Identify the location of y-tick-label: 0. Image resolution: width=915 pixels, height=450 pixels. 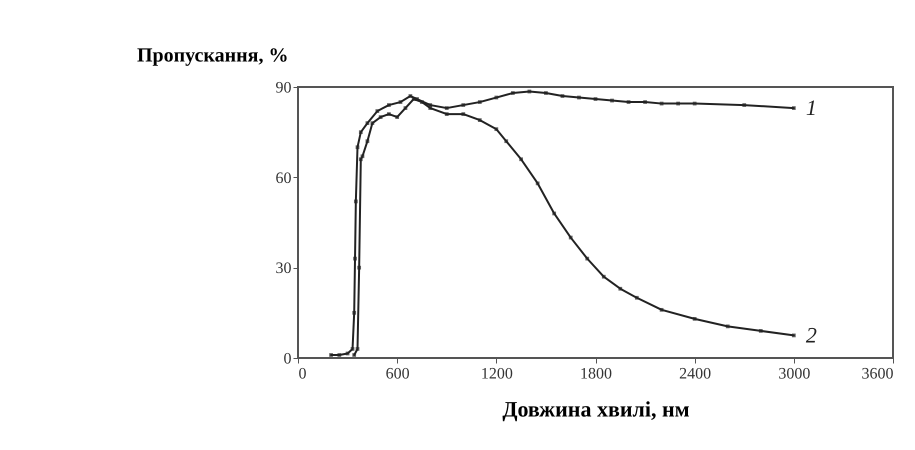
(288, 359).